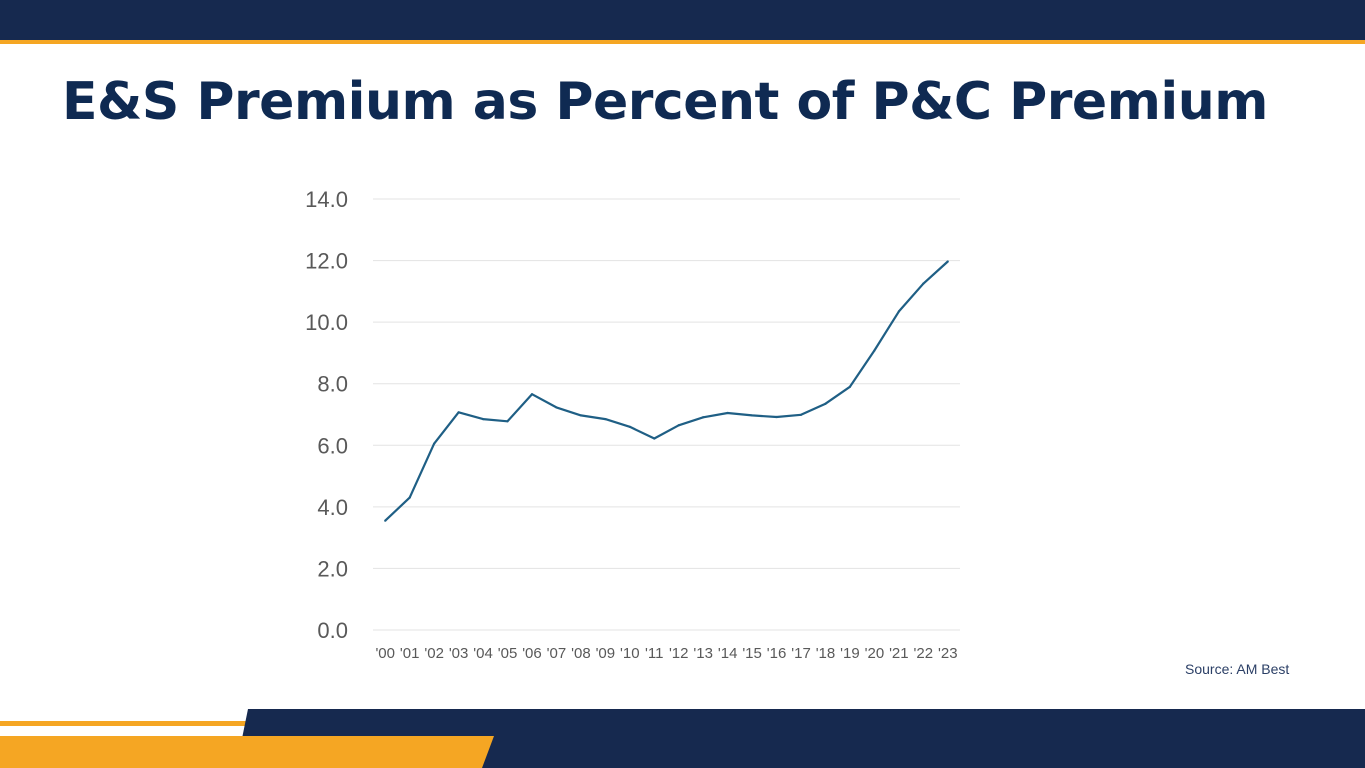 The image size is (1365, 768). Describe the element at coordinates (630, 653) in the screenshot. I see `x-tick-label: '10` at that location.